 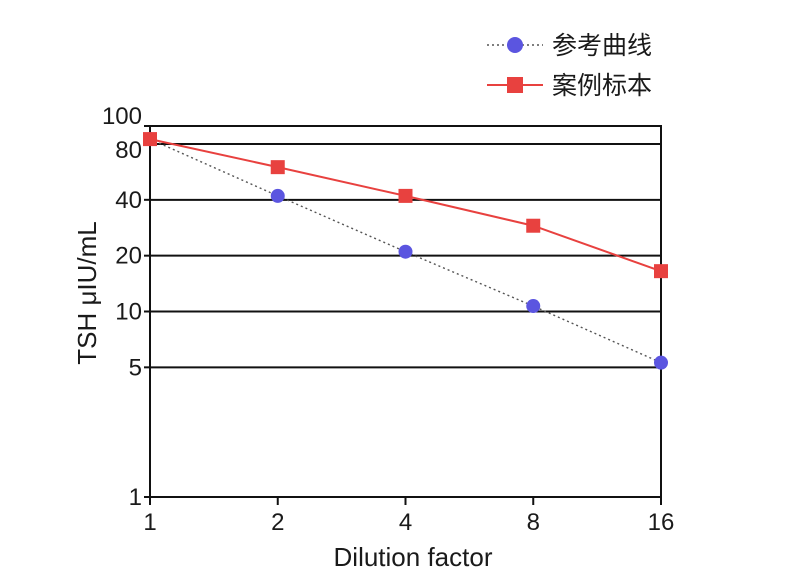 What do you see at coordinates (128, 200) in the screenshot?
I see `y-tick-label: 40` at bounding box center [128, 200].